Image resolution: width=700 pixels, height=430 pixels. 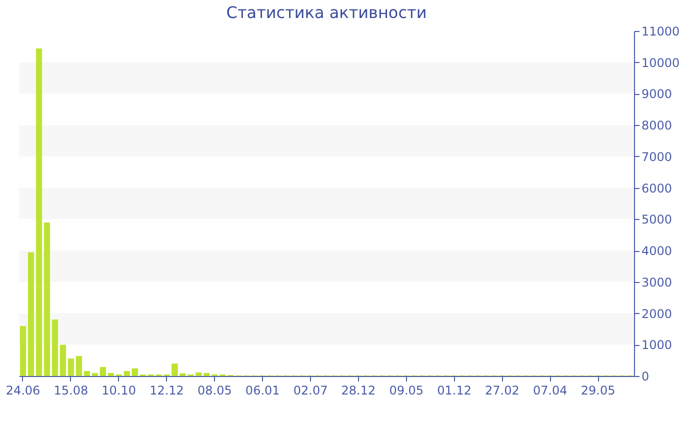 What do you see at coordinates (167, 391) in the screenshot?
I see `x-tick-label: 12.12` at bounding box center [167, 391].